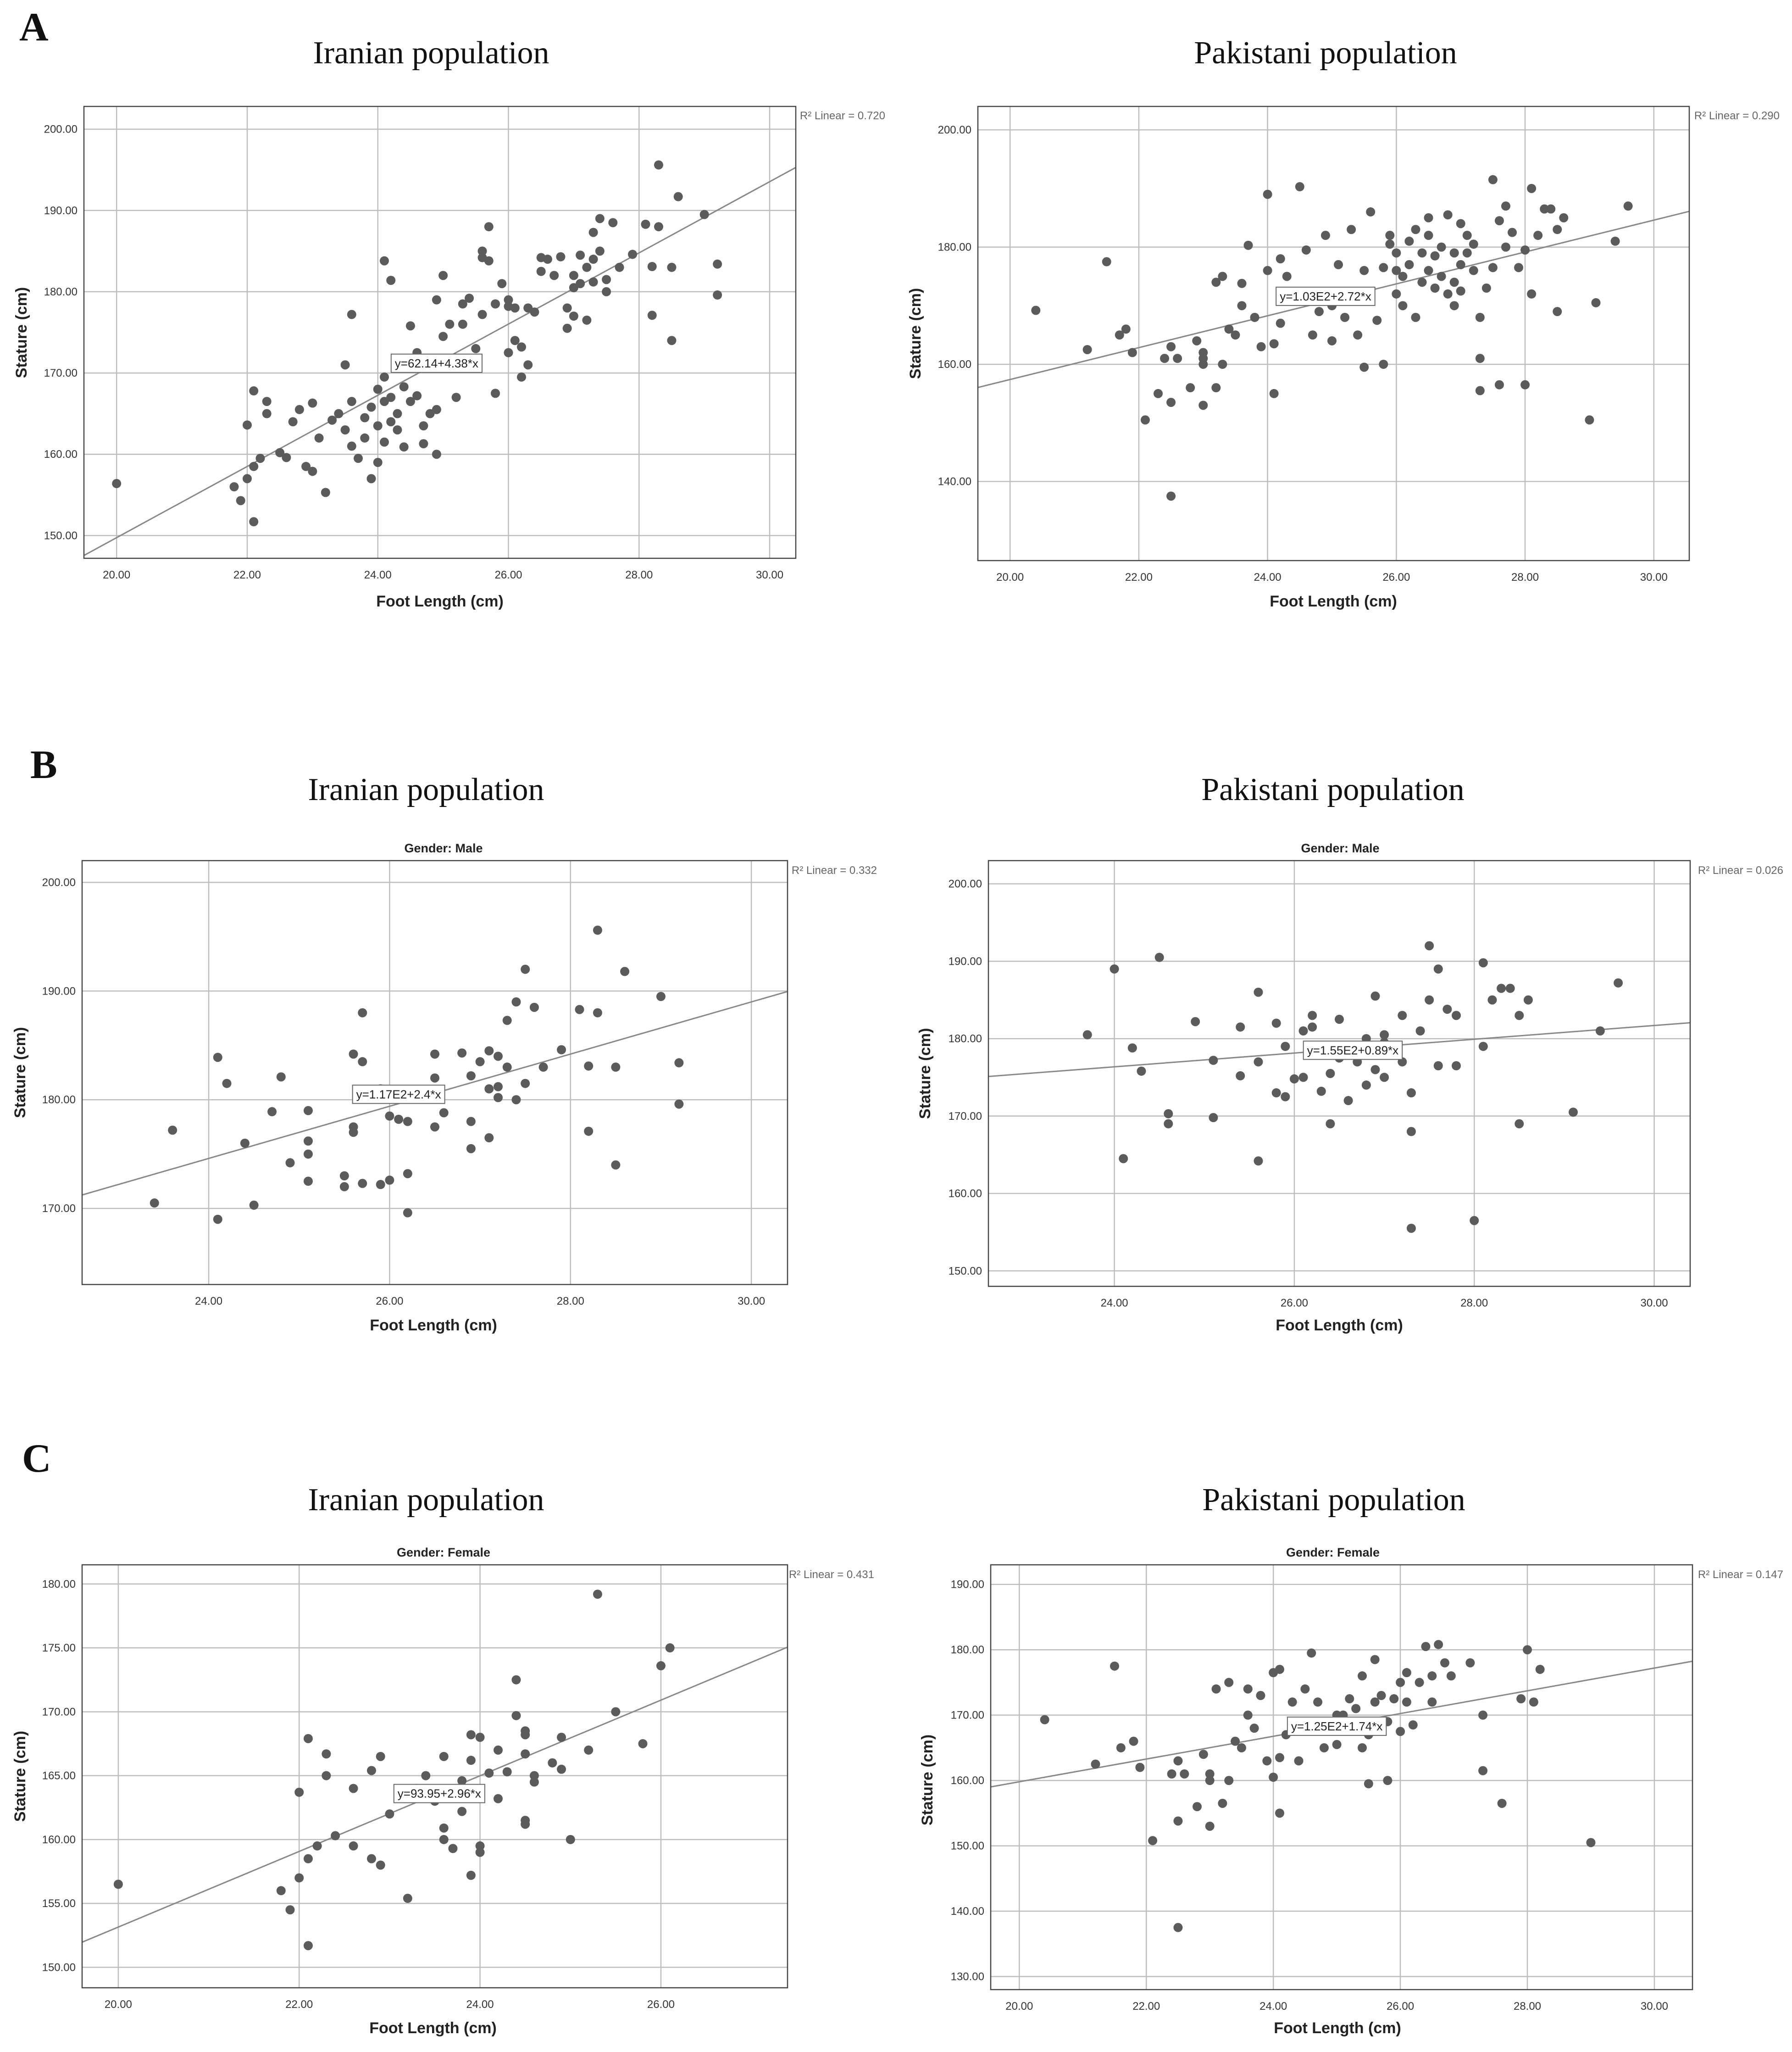  What do you see at coordinates (967, 1585) in the screenshot?
I see `y-tick-label: 190.00` at bounding box center [967, 1585].